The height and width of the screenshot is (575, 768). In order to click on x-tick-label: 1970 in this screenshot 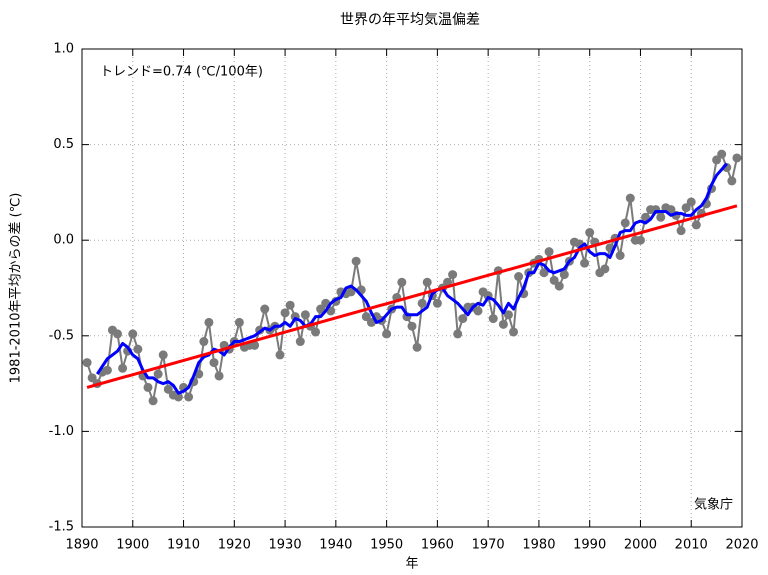, I will do `click(488, 545)`.